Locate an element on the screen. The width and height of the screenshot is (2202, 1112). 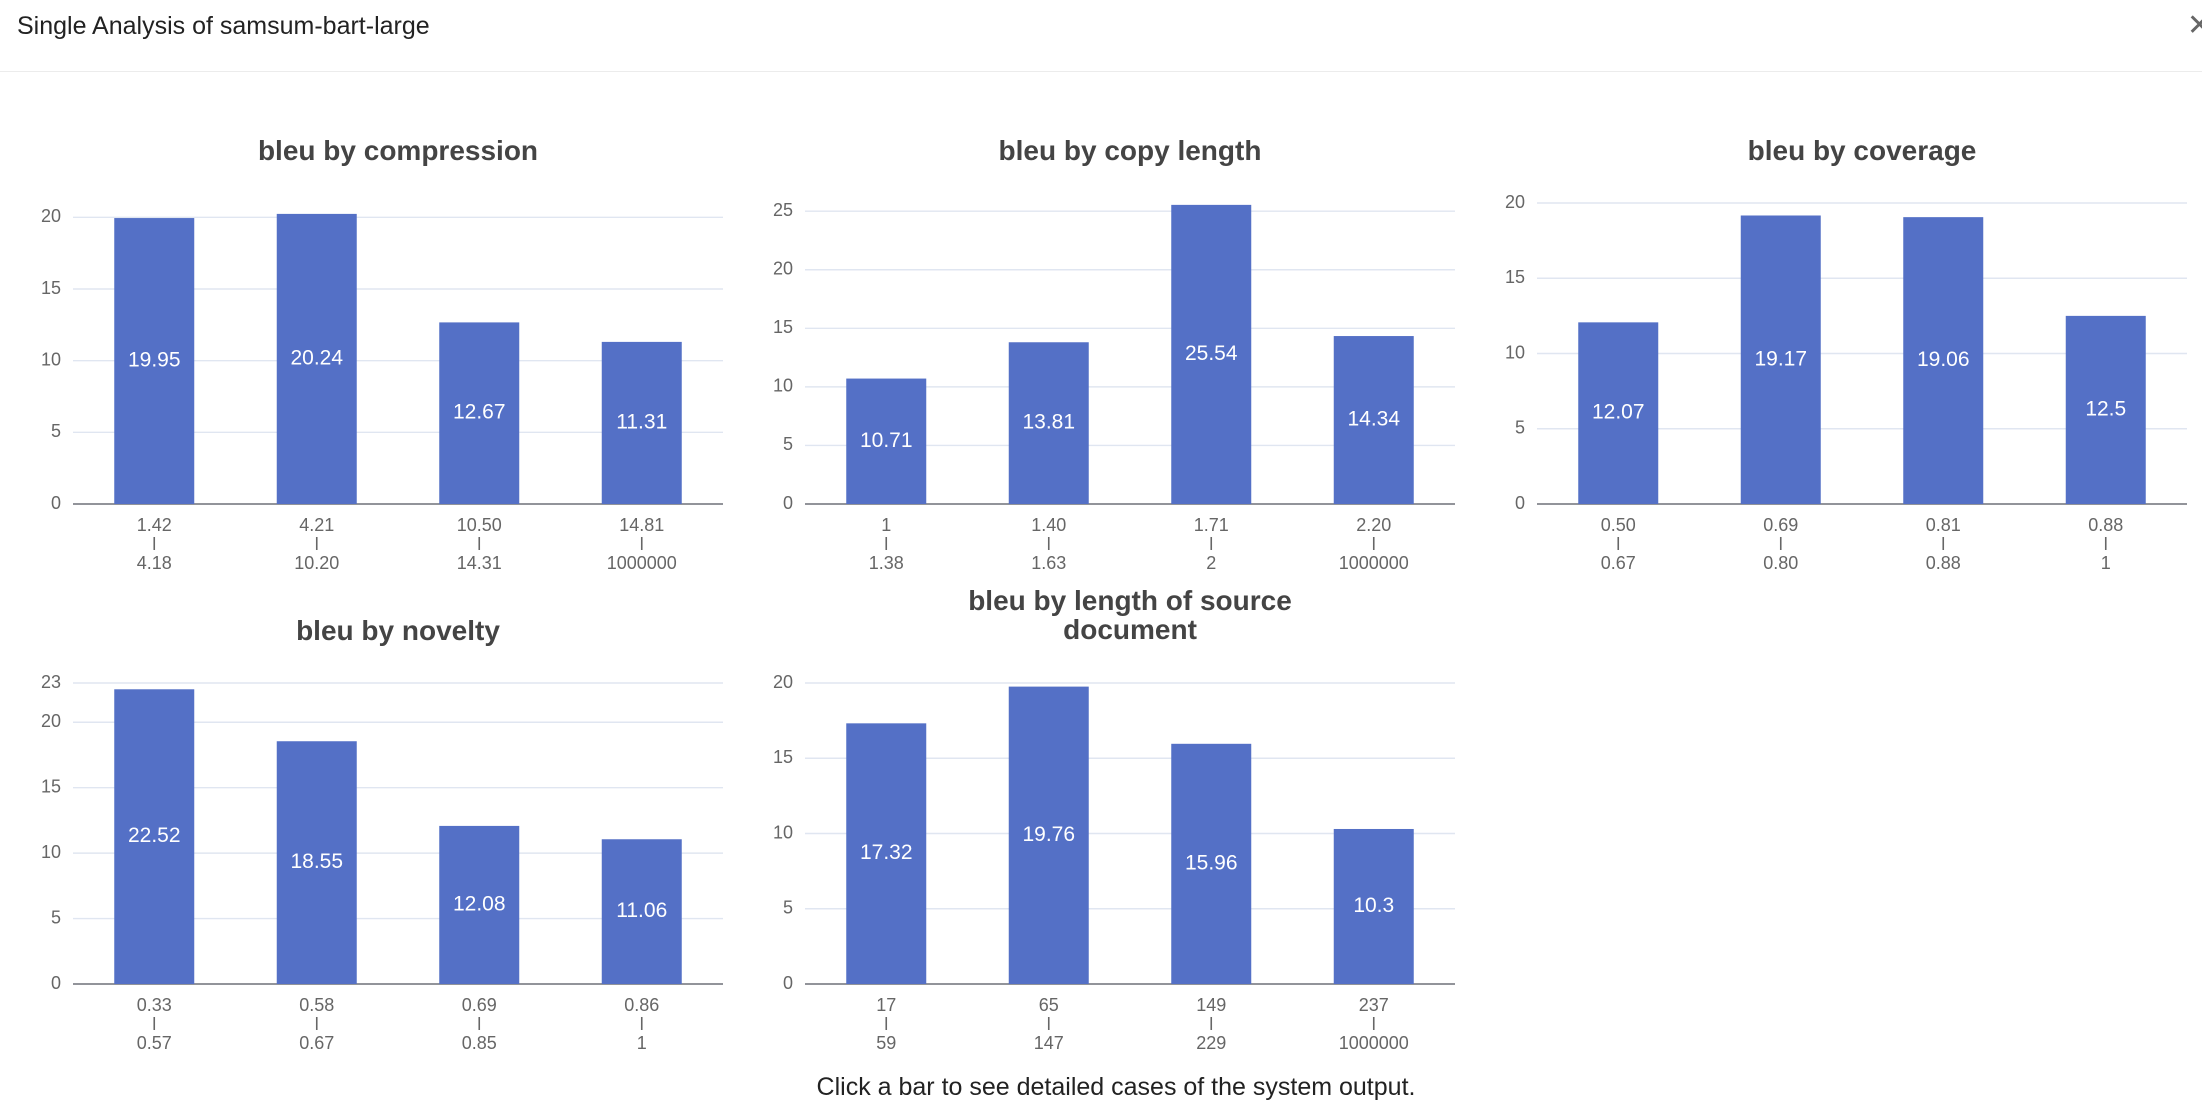
close-icon: ✕ is located at coordinates (2194, 25).